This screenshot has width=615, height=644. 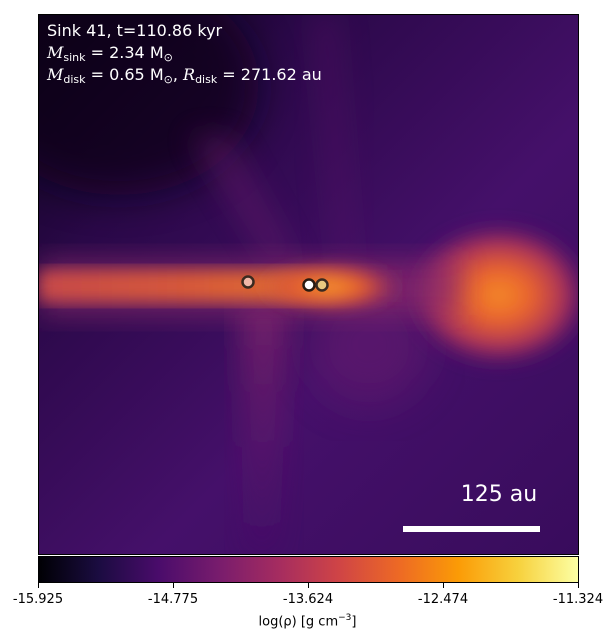 What do you see at coordinates (206, 79) in the screenshot?
I see `rdisk-sub: disk` at bounding box center [206, 79].